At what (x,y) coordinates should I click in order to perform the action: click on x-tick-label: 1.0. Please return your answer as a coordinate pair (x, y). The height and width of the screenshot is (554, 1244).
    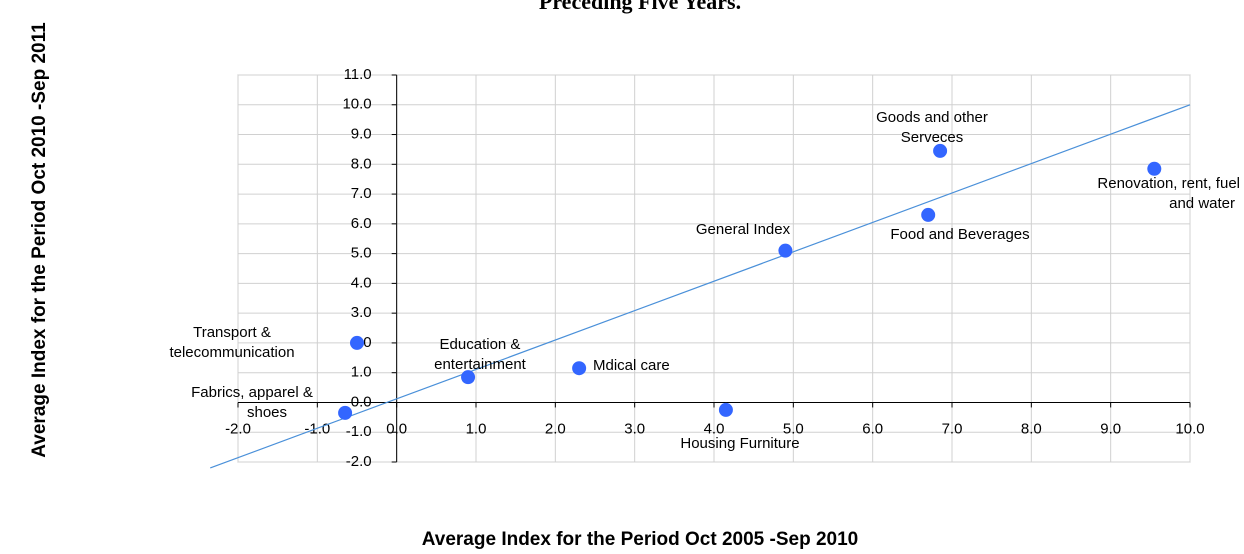
    Looking at the image, I should click on (476, 428).